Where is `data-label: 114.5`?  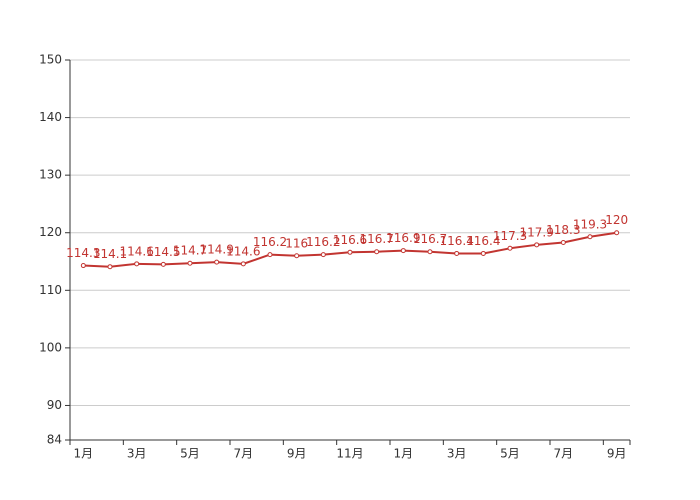
data-label: 114.5 is located at coordinates (163, 252).